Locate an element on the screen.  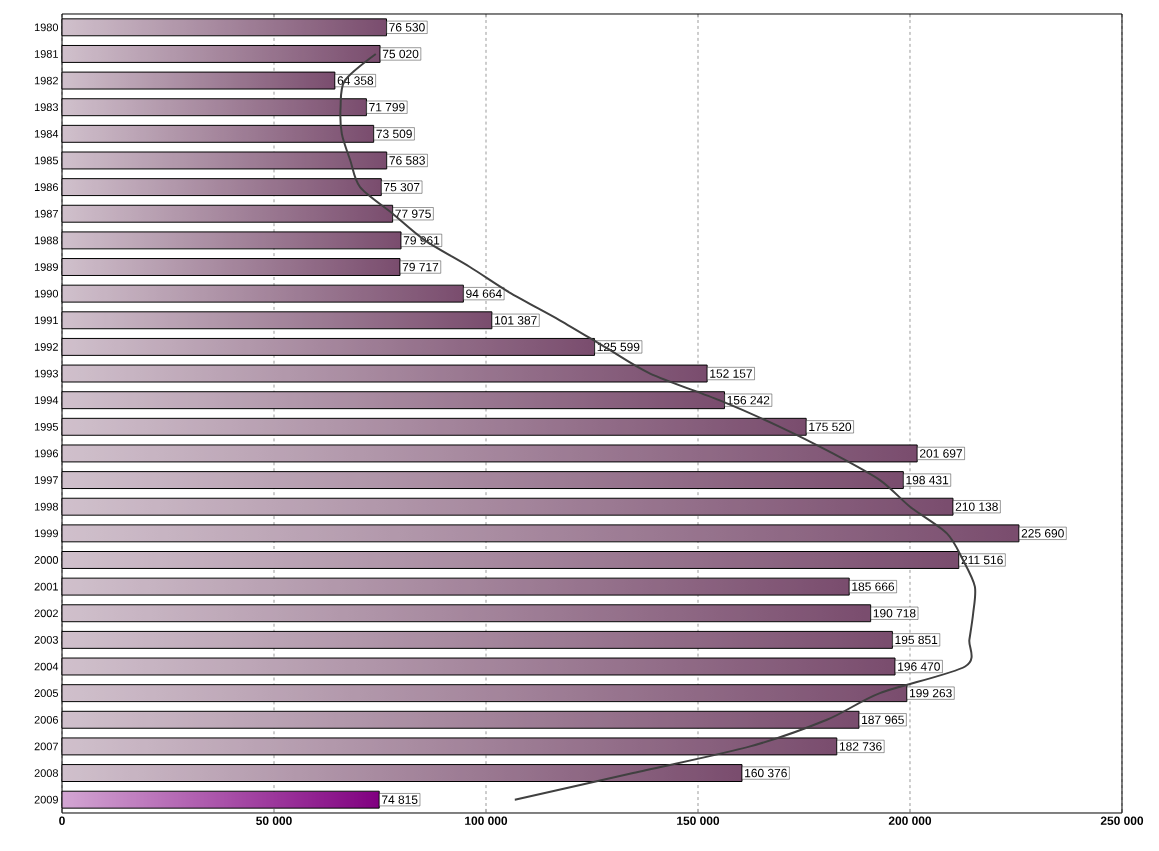
y-tick-label: 2005 is located at coordinates (46, 693).